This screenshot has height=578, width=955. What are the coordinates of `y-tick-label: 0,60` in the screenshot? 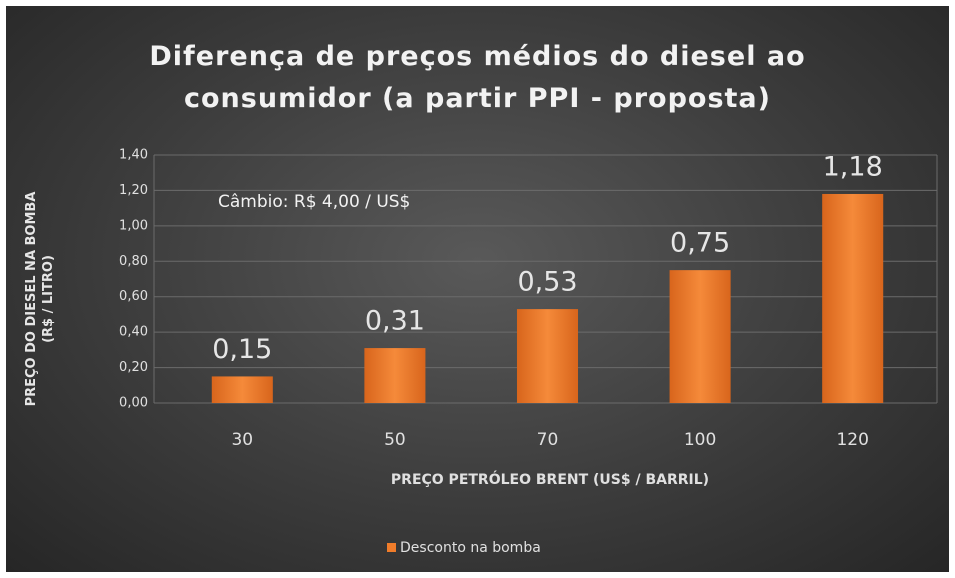 It's located at (133, 296).